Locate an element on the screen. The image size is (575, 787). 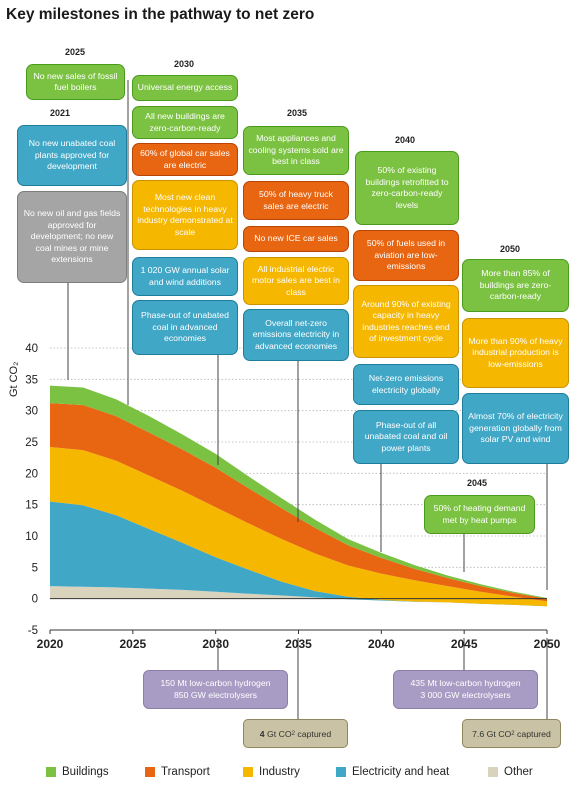
legend-label-industry: Industry is located at coordinates (279, 772).